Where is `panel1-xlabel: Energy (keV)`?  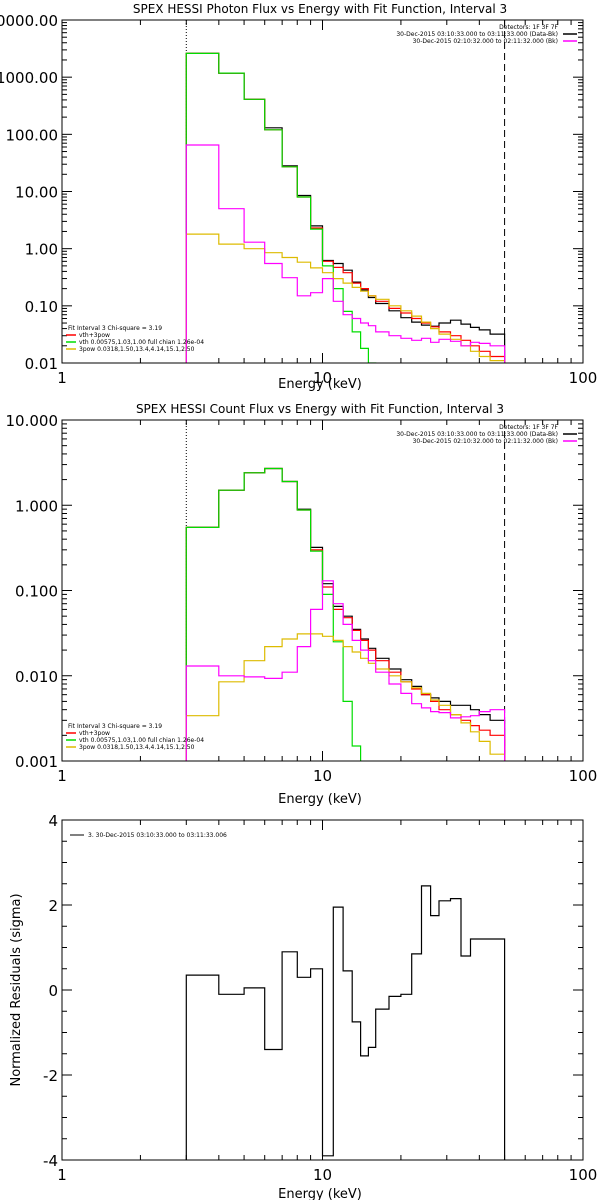
panel1-xlabel: Energy (keV) is located at coordinates (320, 384).